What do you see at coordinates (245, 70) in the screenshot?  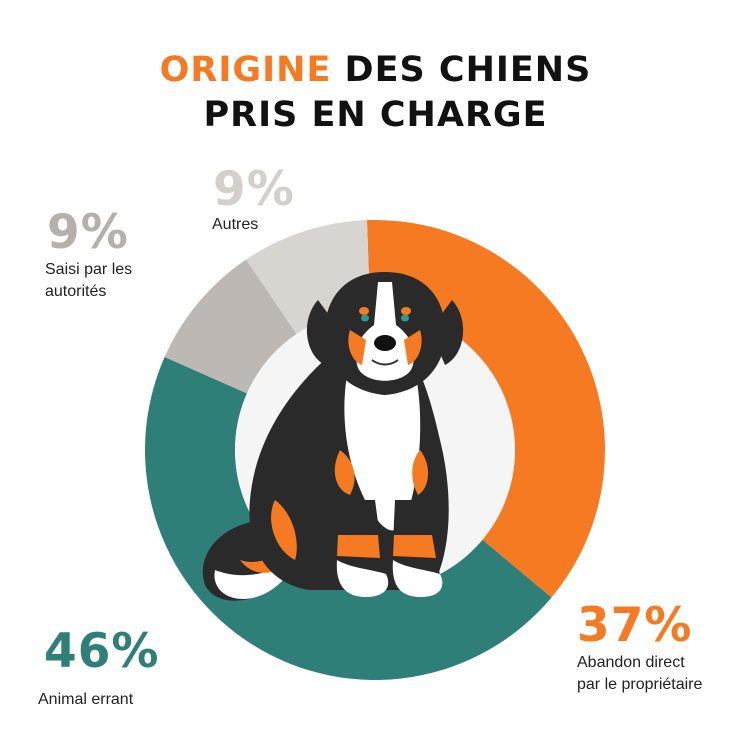 I see `title-accent: ORIGINE` at bounding box center [245, 70].